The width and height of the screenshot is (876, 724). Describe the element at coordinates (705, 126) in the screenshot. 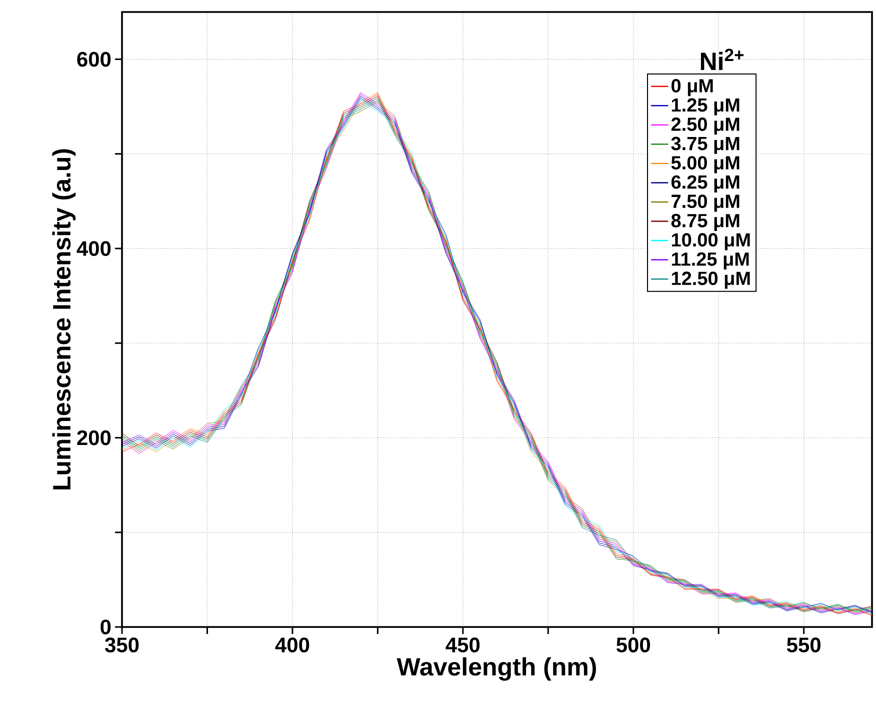

I see `legend-label: 2.50 μM` at that location.